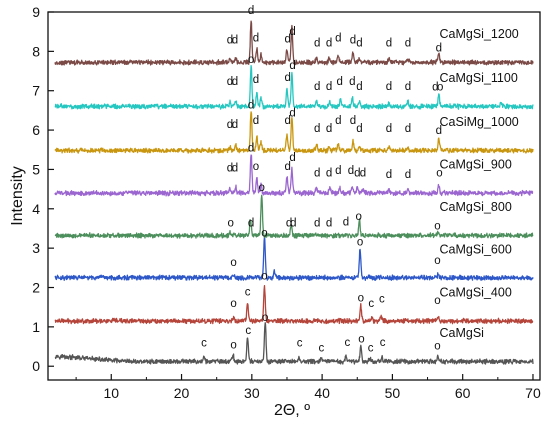 The image size is (550, 430). What do you see at coordinates (252, 393) in the screenshot?
I see `x-tick-label: 30` at bounding box center [252, 393].